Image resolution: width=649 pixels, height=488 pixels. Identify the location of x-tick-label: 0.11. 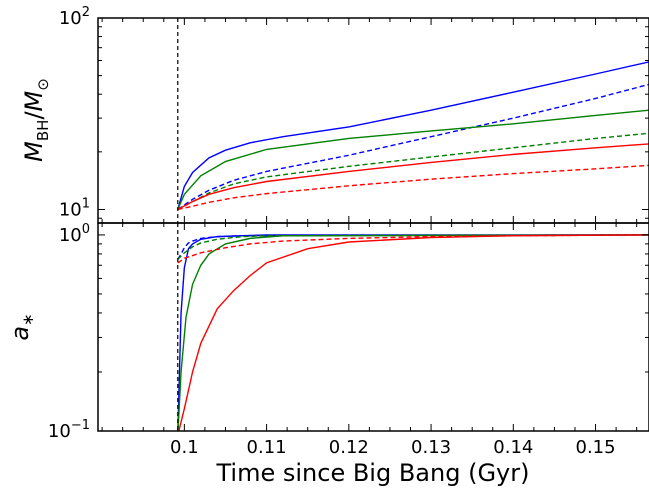
(267, 447).